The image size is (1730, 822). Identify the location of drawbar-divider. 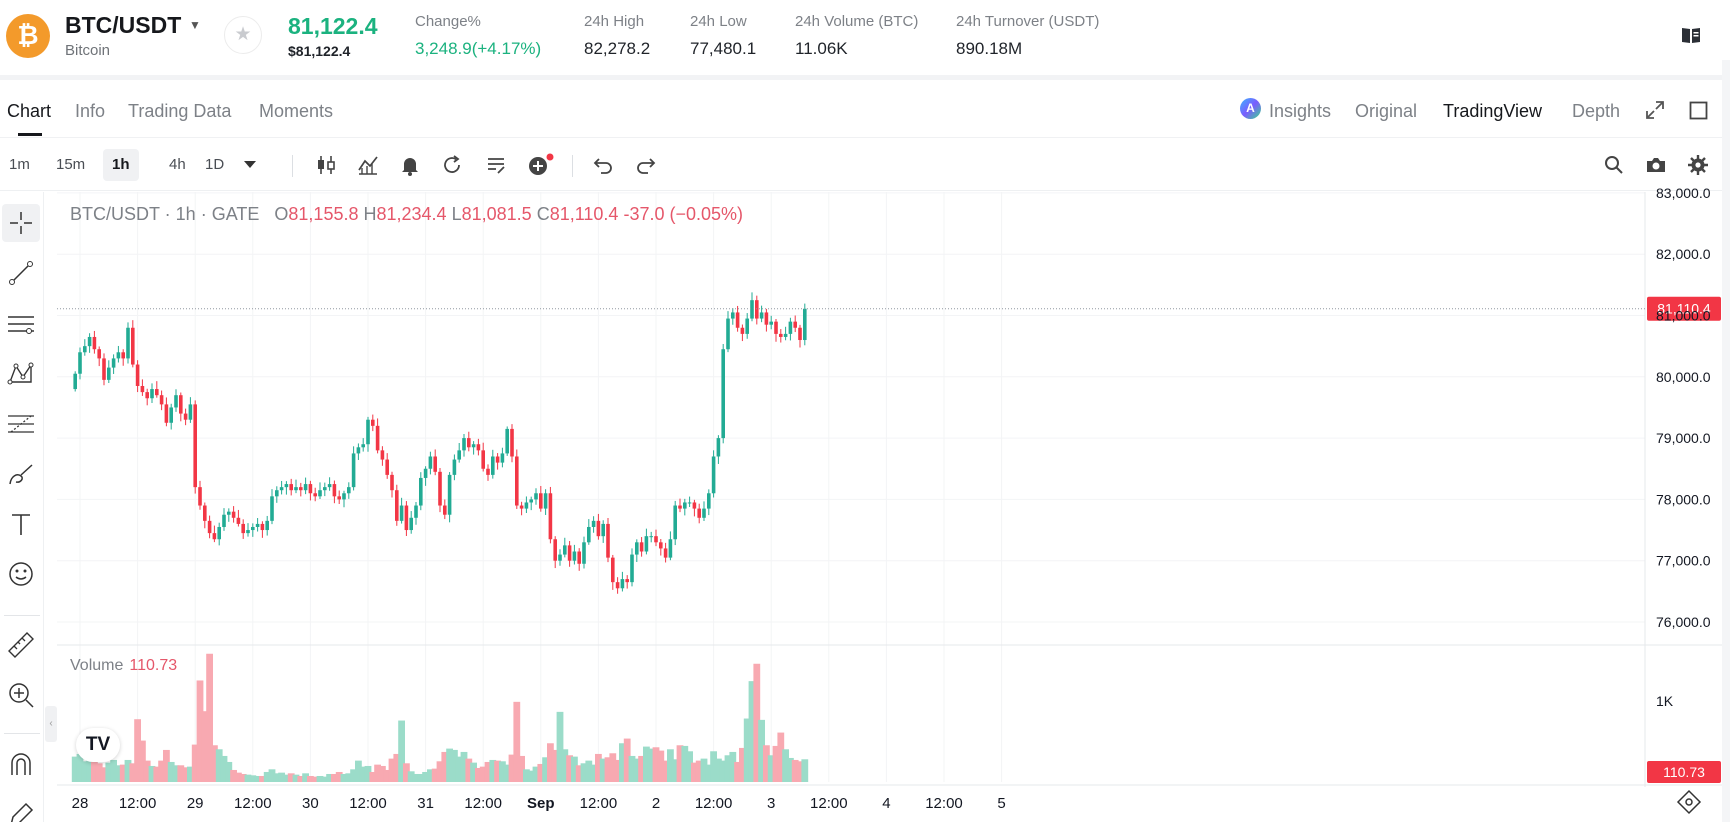
(22, 615).